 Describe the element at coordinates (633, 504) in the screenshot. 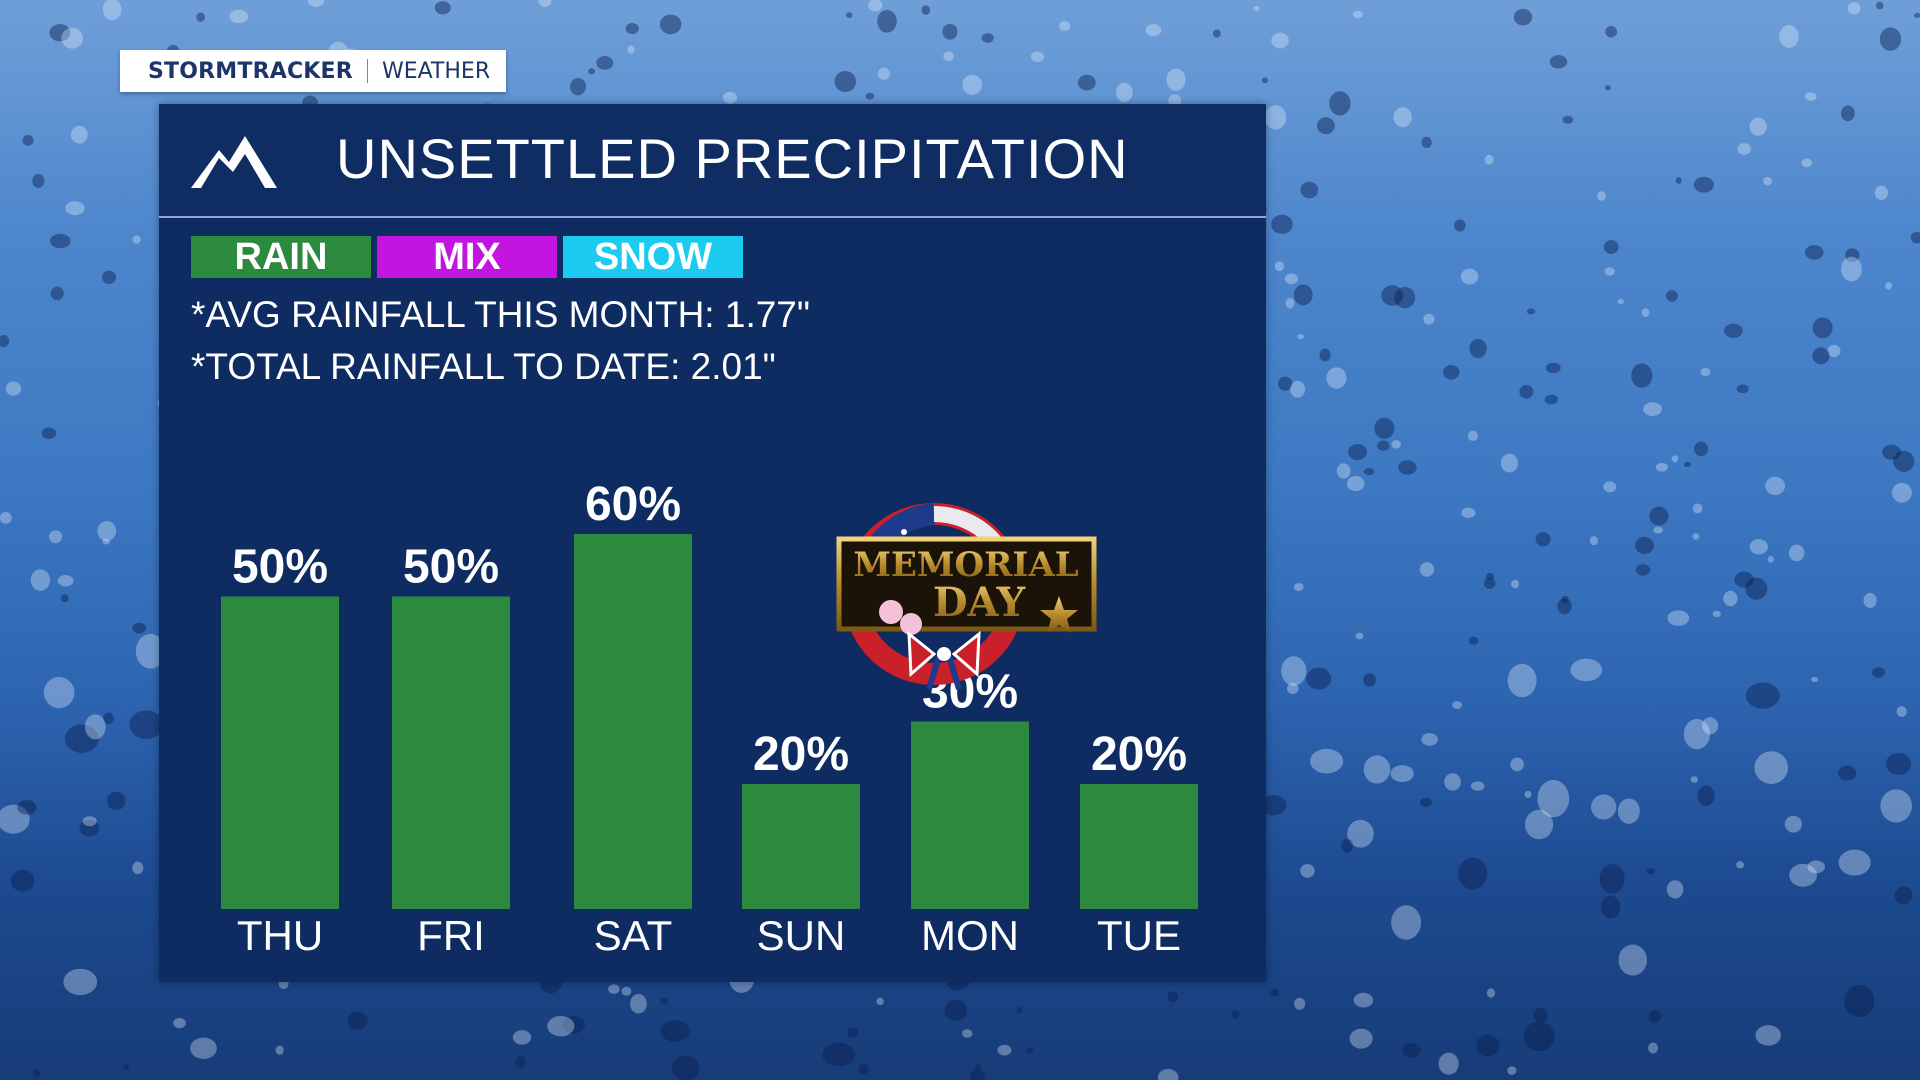

I see `value-label-sat: 60%` at that location.